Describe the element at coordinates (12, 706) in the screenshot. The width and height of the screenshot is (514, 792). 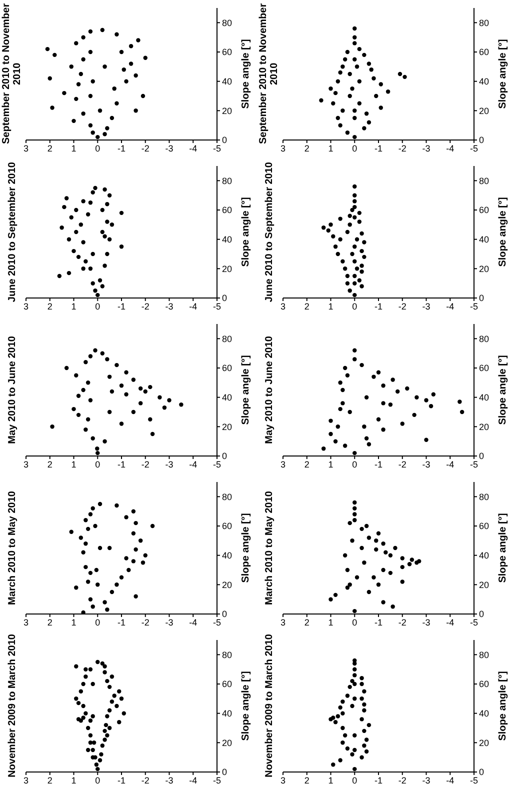
I see `text: November 2009 to March 2010` at that location.